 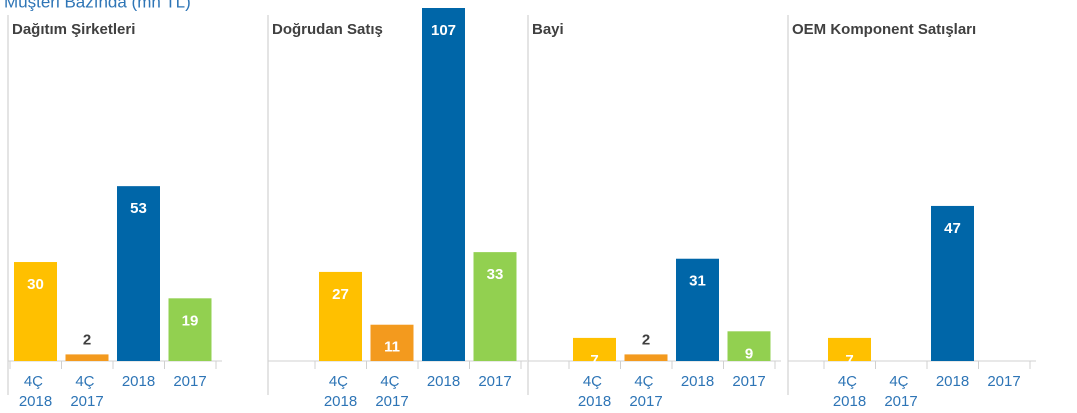 What do you see at coordinates (340, 294) in the screenshot?
I see `value-label: 27` at bounding box center [340, 294].